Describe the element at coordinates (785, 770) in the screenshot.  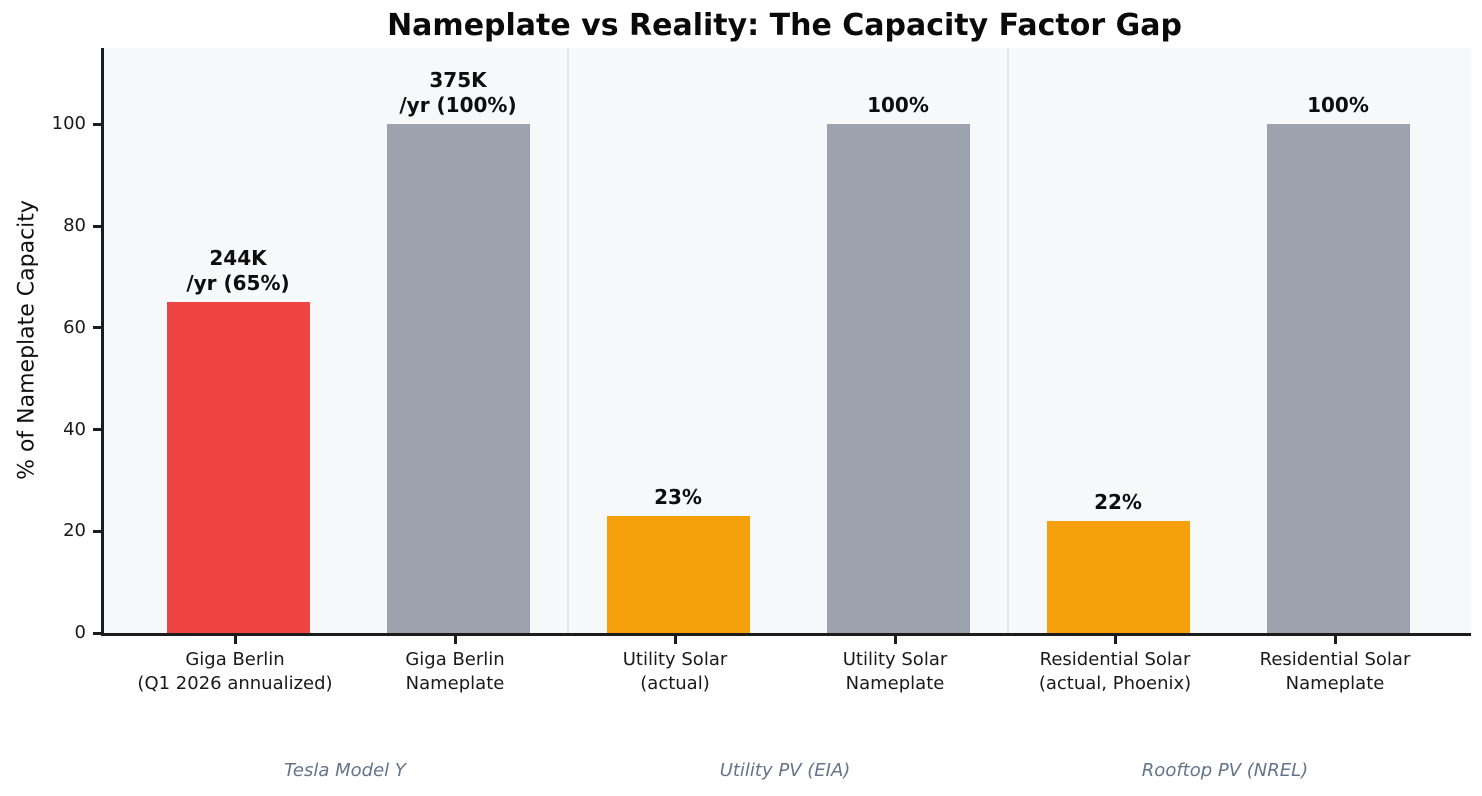
I see `group-label: Utility PV (EIA)` at that location.